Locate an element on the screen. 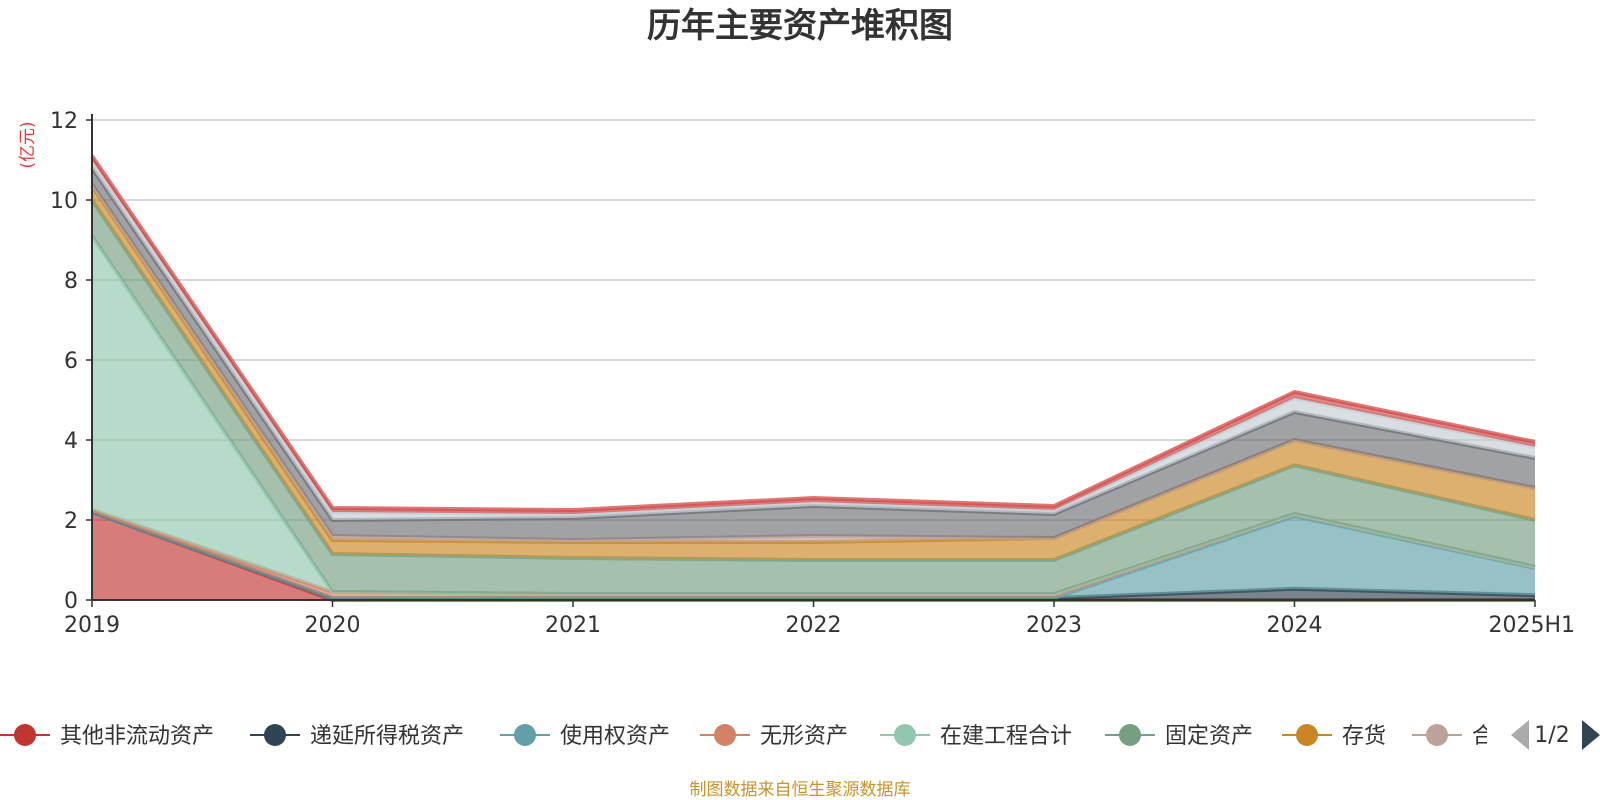 Image resolution: width=1600 pixels, height=800 pixels. legend-item: 无形资产 is located at coordinates (774, 736).